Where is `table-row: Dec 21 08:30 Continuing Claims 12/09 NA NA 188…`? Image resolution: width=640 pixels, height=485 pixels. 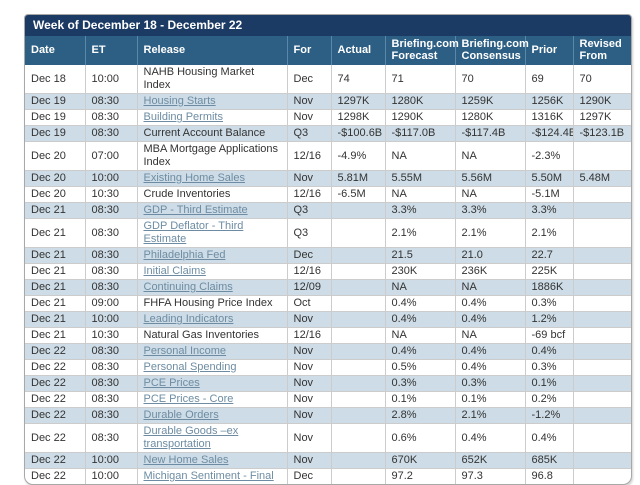 table-row: Dec 21 08:30 Continuing Claims 12/09 NA NA 188… is located at coordinates (328, 287).